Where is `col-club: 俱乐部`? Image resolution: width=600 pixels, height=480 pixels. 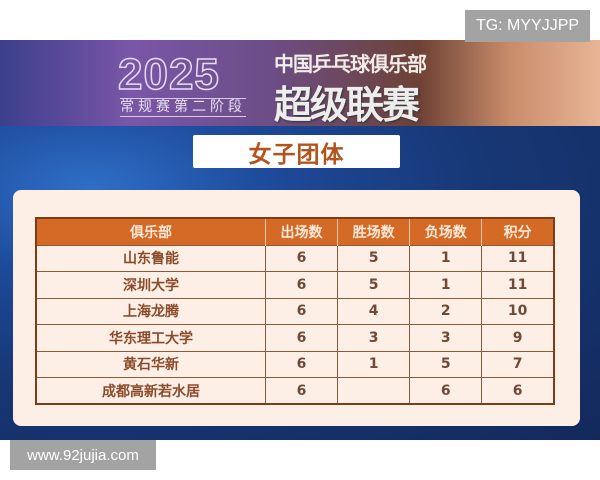 col-club: 俱乐部 is located at coordinates (150, 231).